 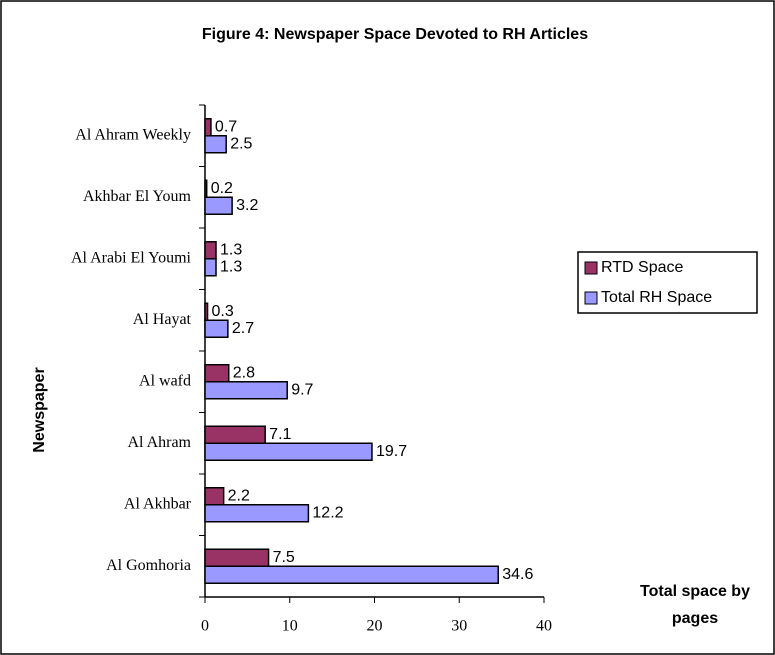 I want to click on y-tick-label: Al Hayat, so click(x=162, y=319).